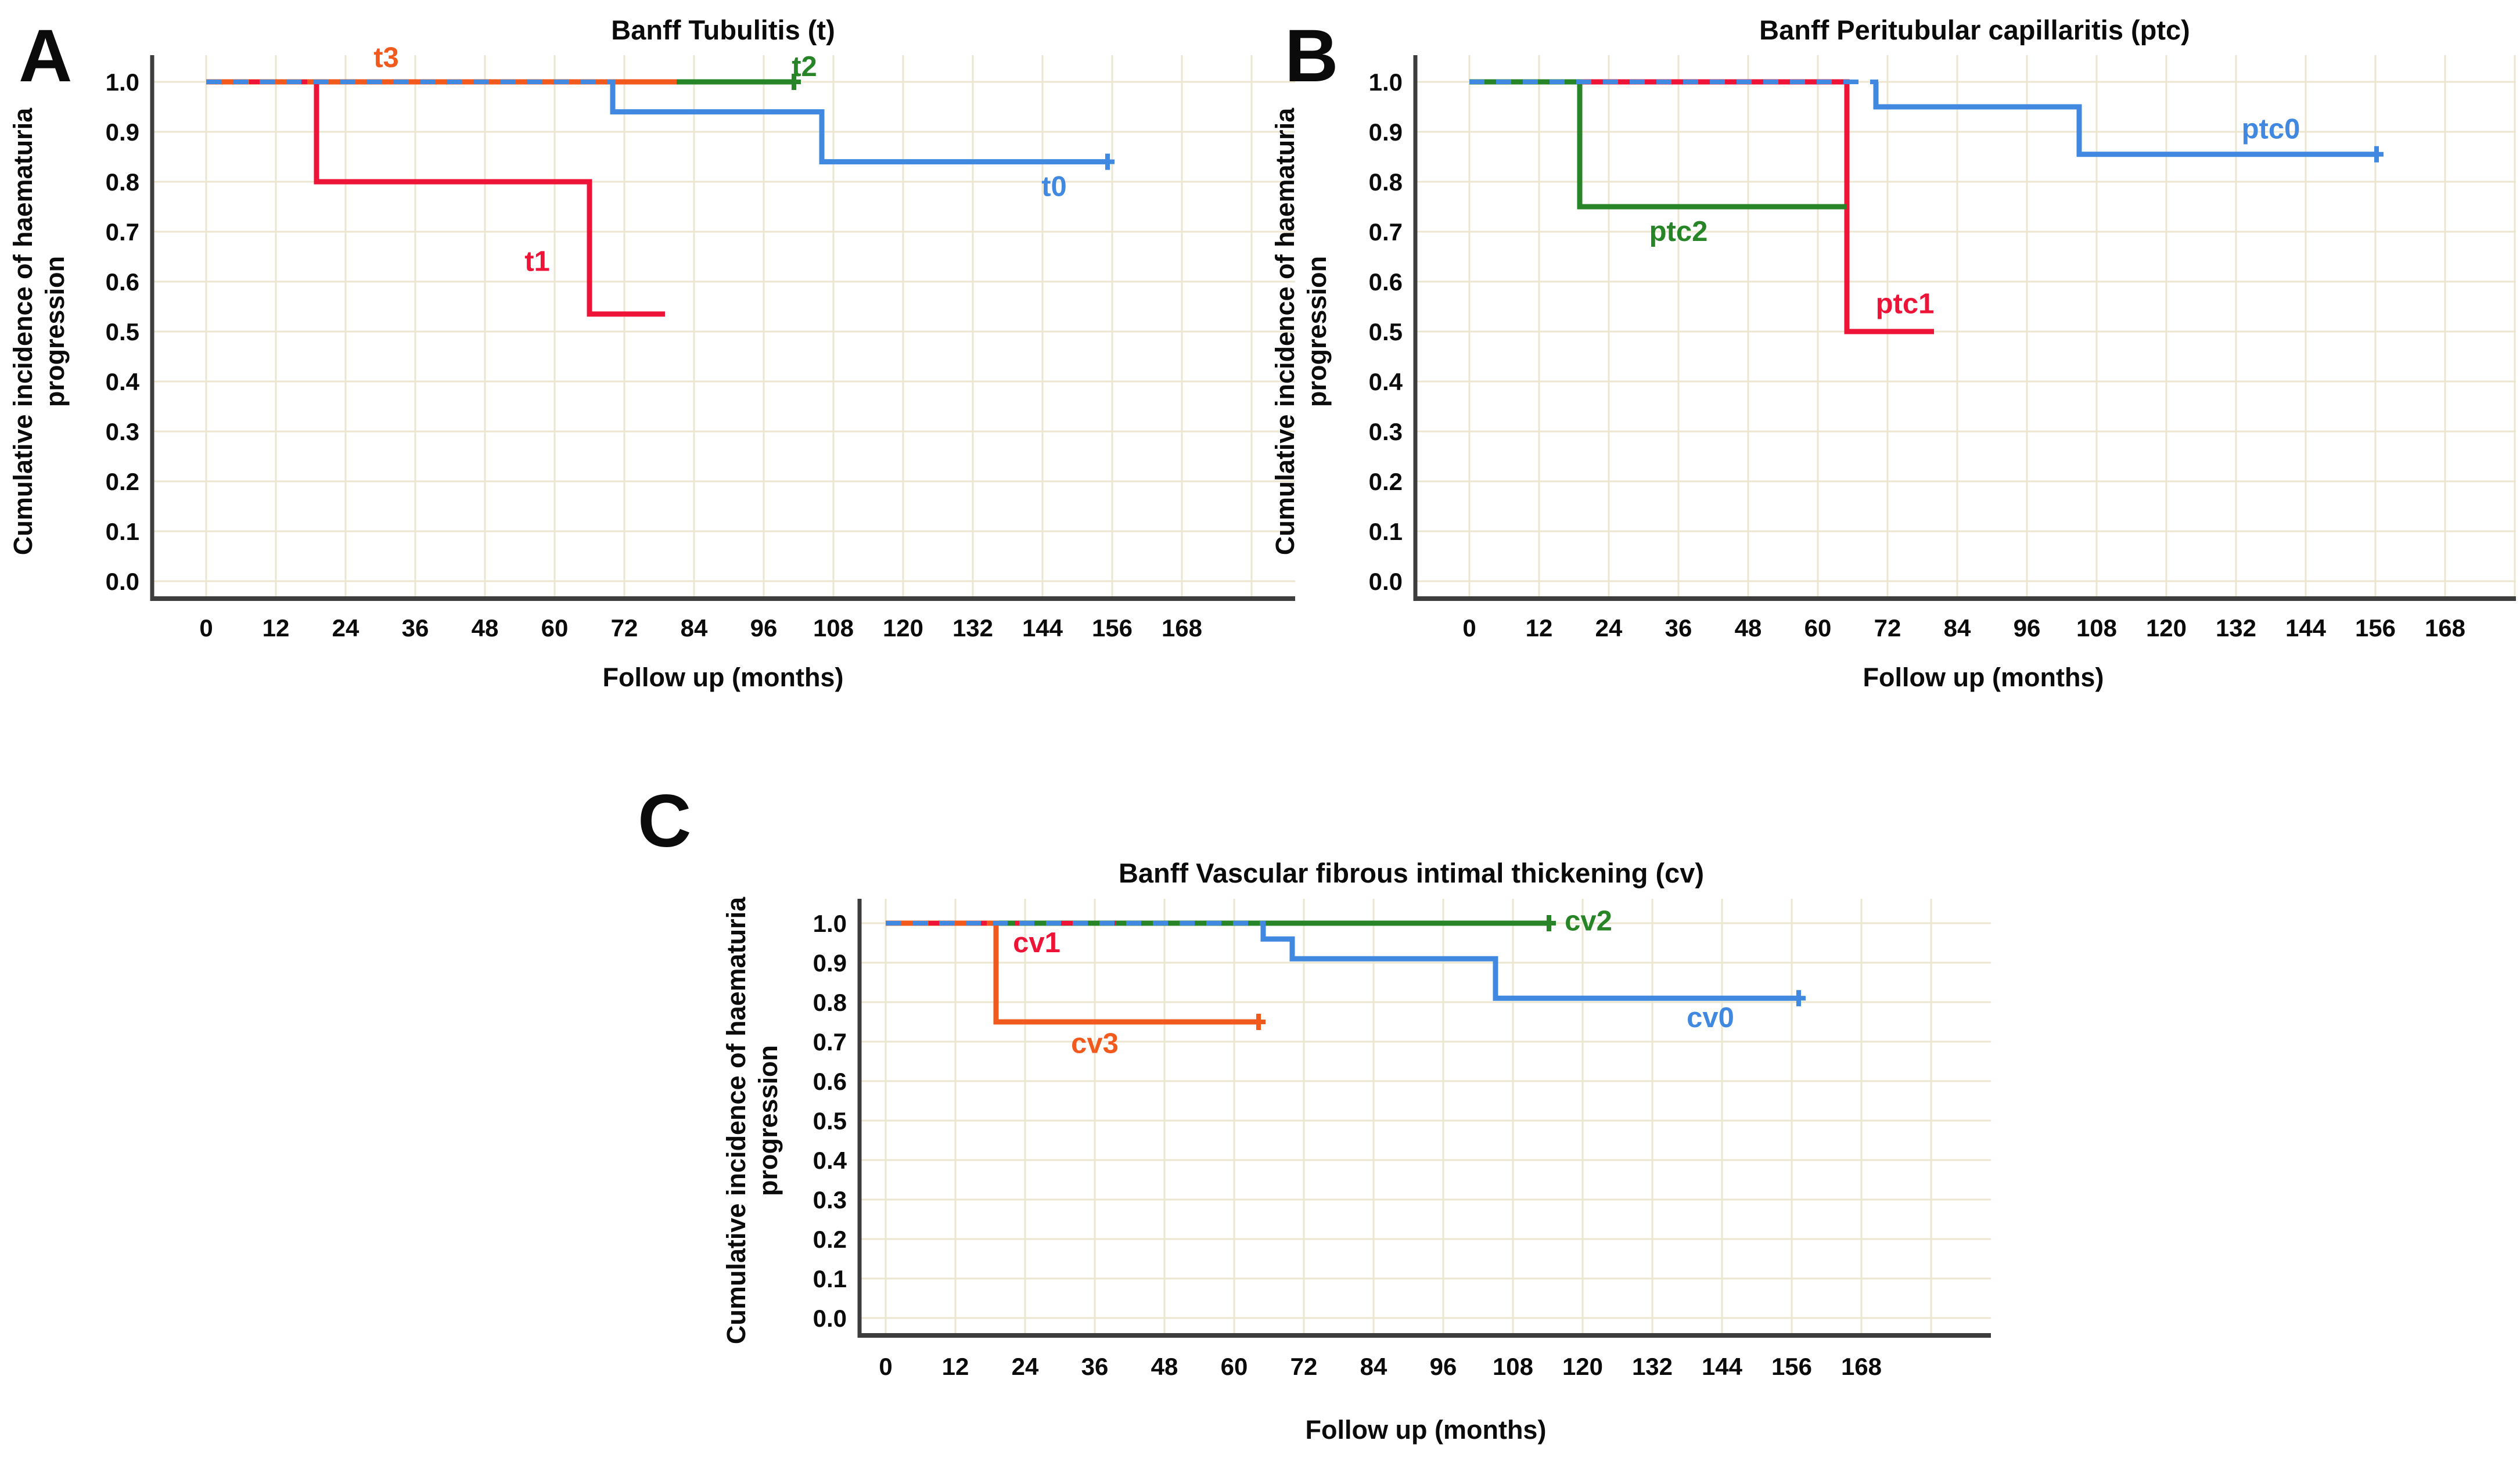  I want to click on series-label-cv3: cv3, so click(1095, 1043).